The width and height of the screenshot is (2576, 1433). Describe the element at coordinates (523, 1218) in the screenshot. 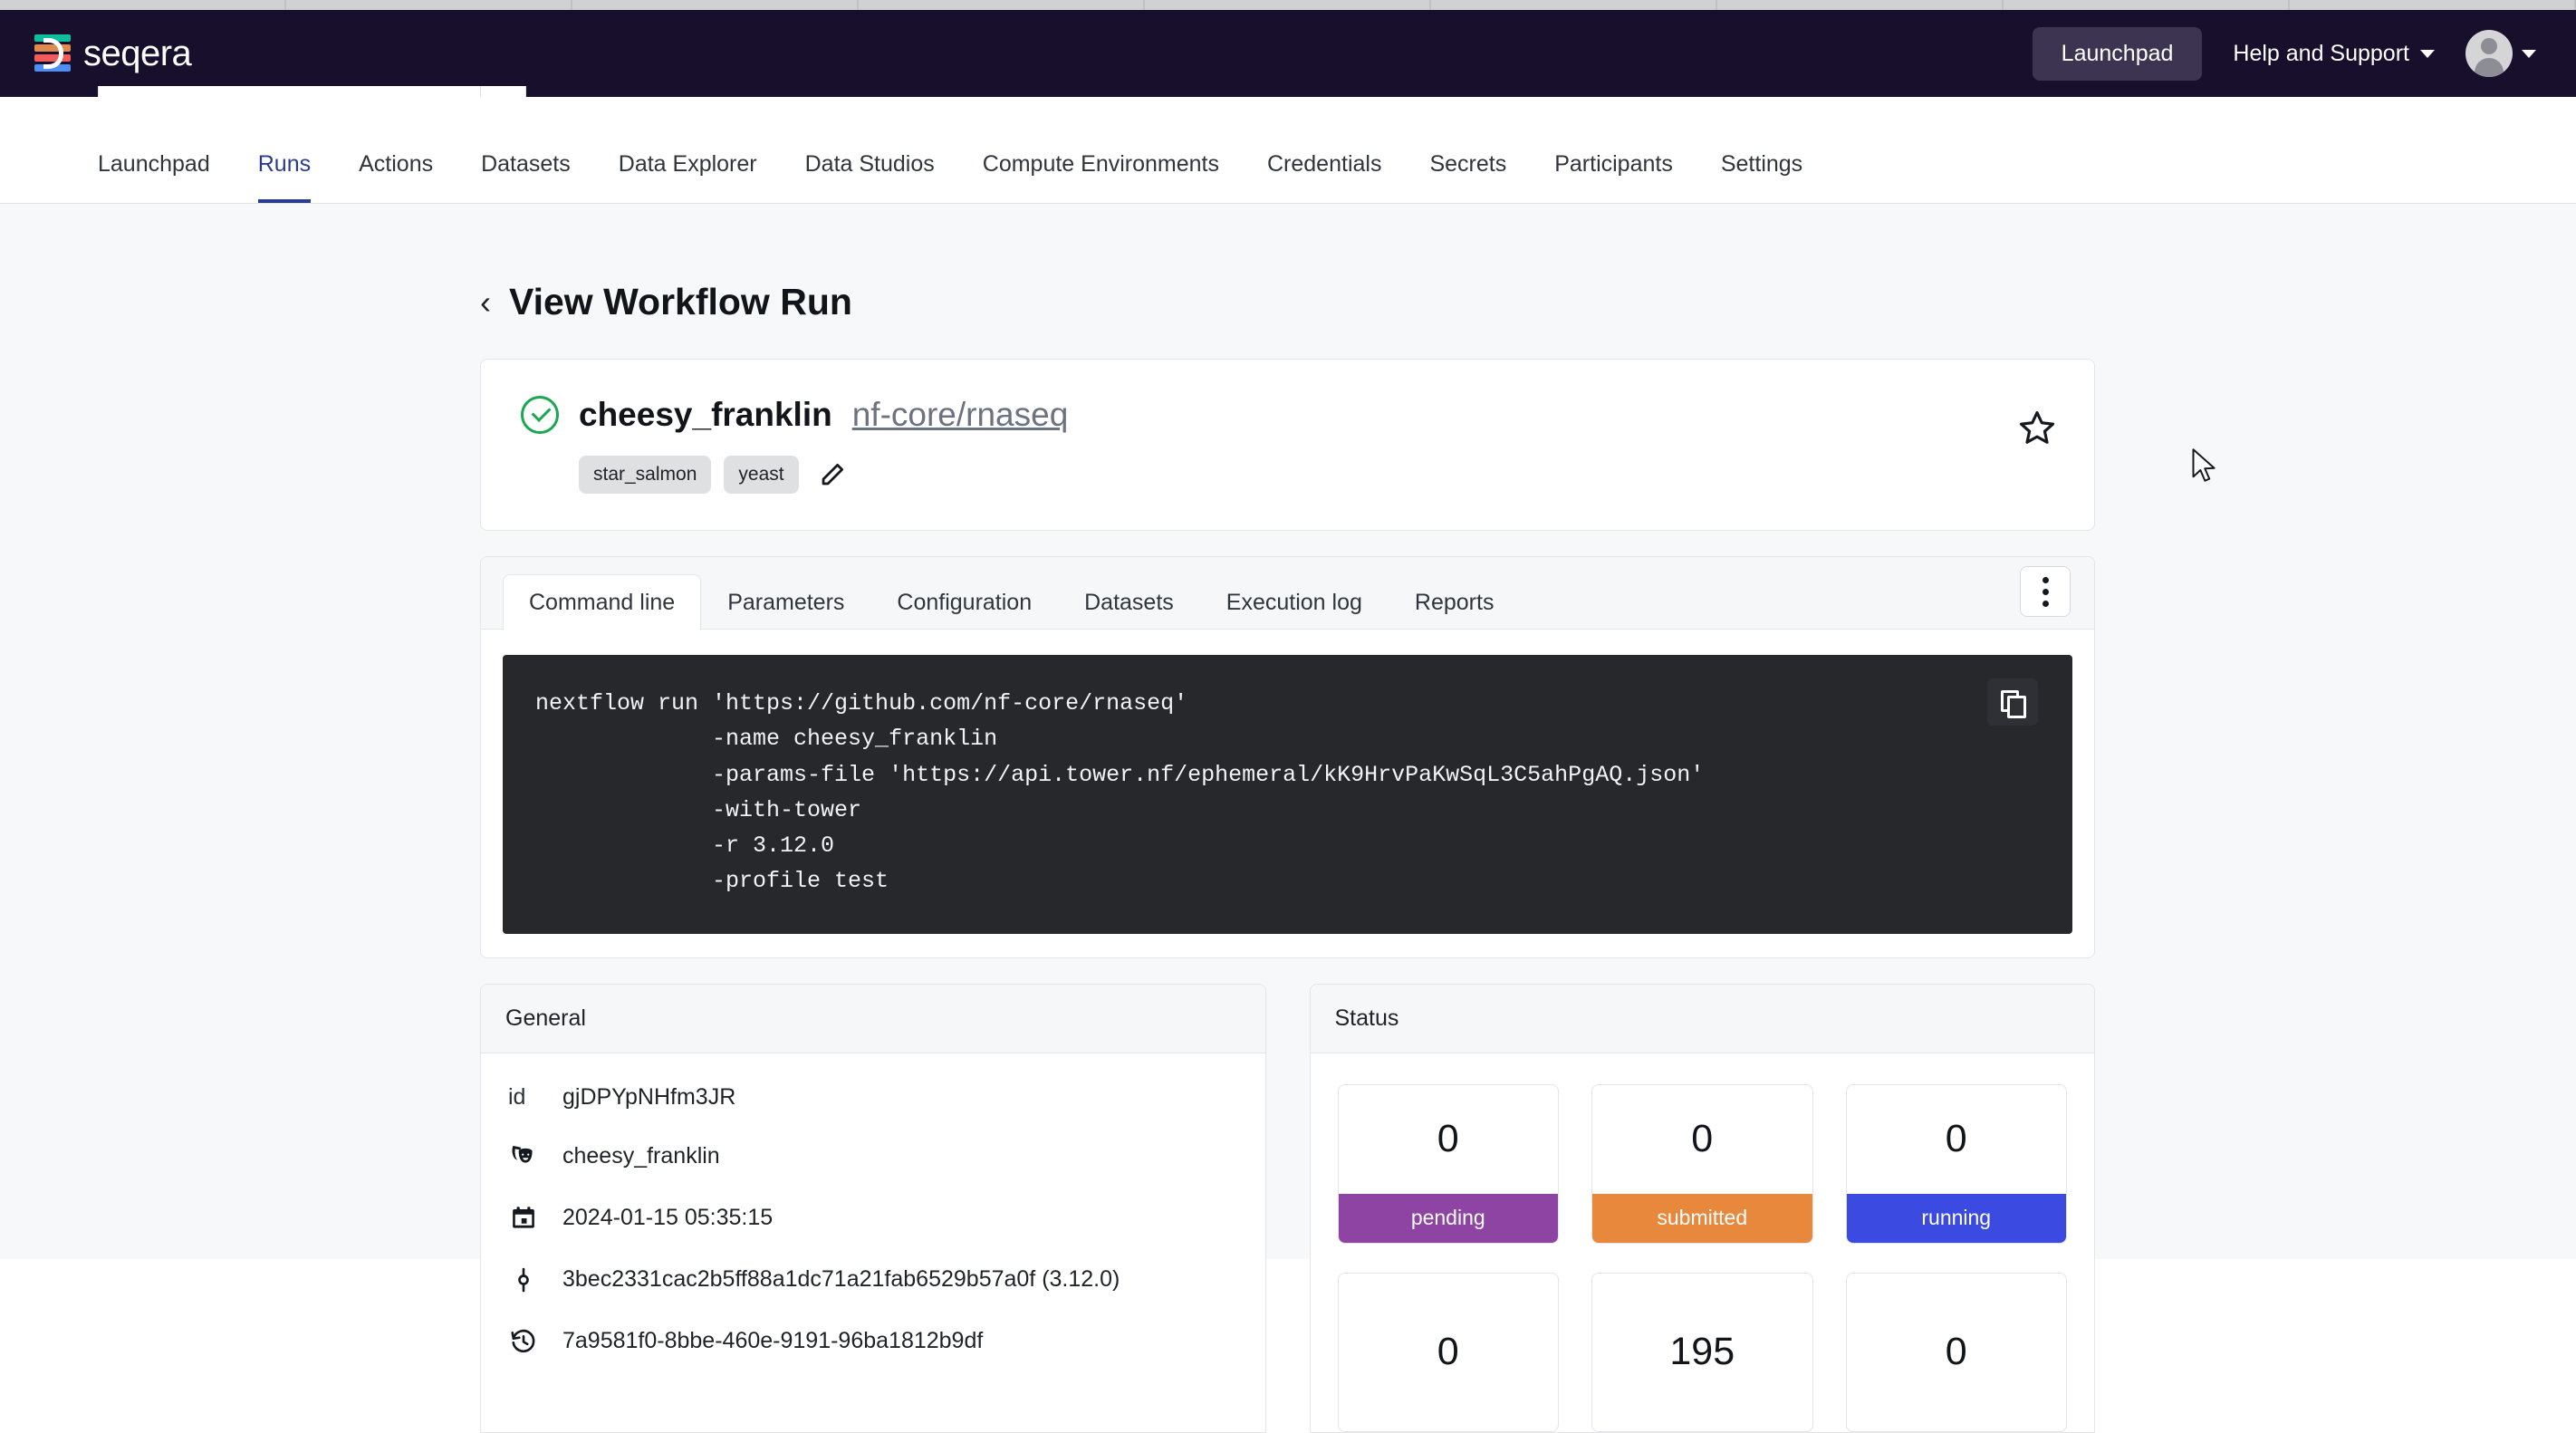

I see `calendar-icon` at that location.